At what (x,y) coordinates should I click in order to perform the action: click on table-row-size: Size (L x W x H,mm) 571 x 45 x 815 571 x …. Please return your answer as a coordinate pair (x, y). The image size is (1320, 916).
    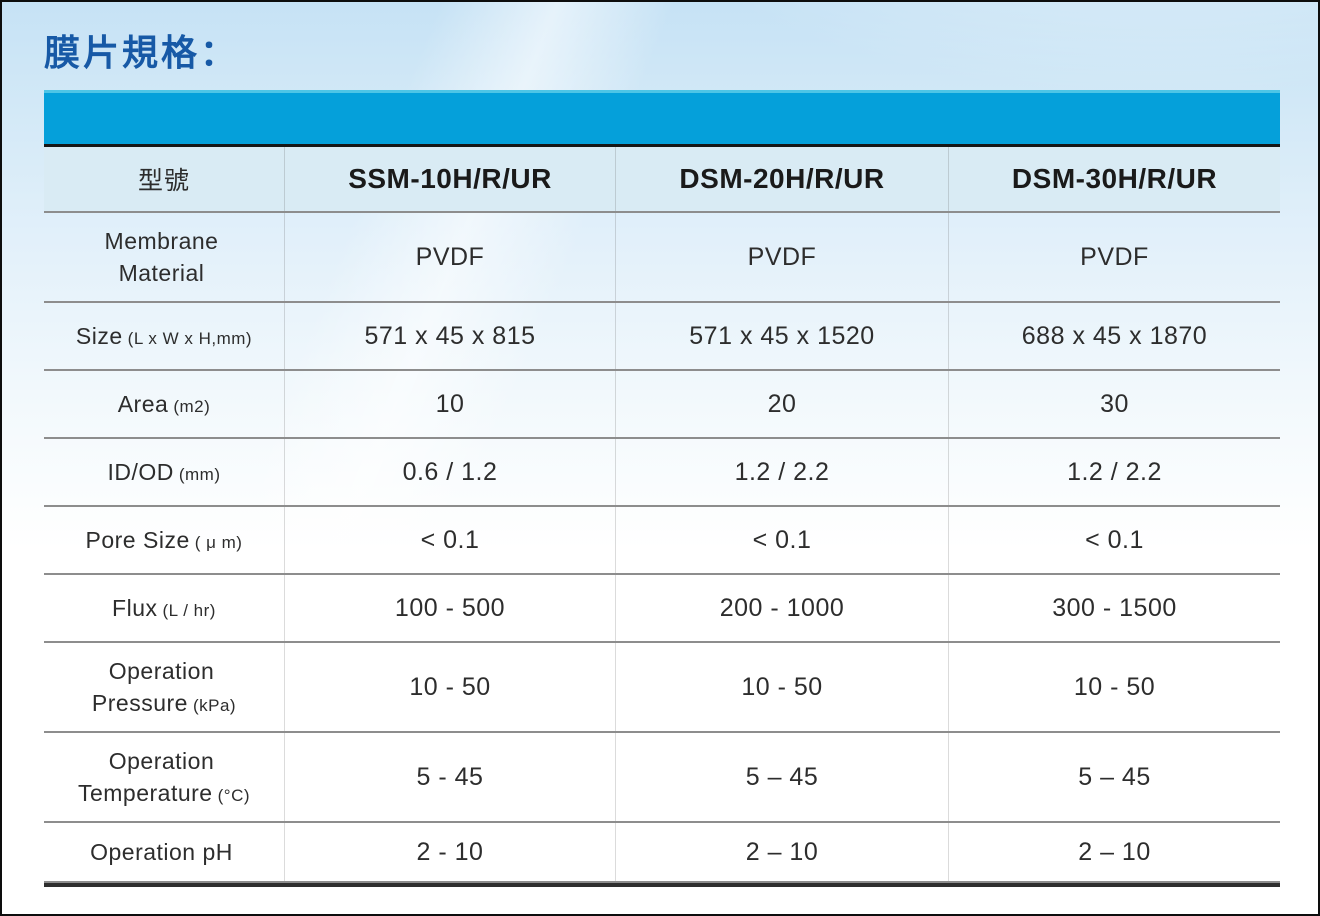
    Looking at the image, I should click on (662, 337).